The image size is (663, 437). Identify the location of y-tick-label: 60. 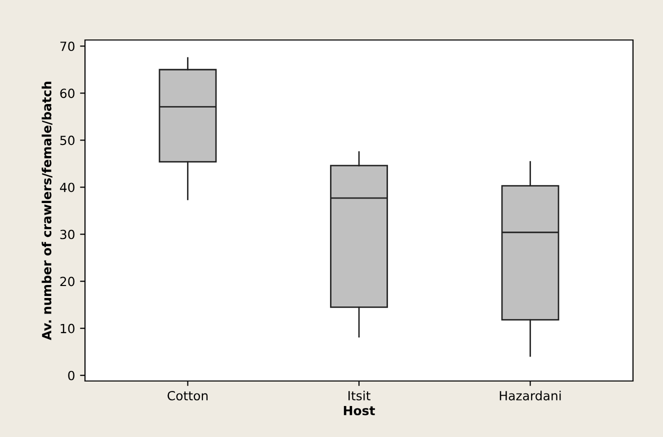
(67, 93).